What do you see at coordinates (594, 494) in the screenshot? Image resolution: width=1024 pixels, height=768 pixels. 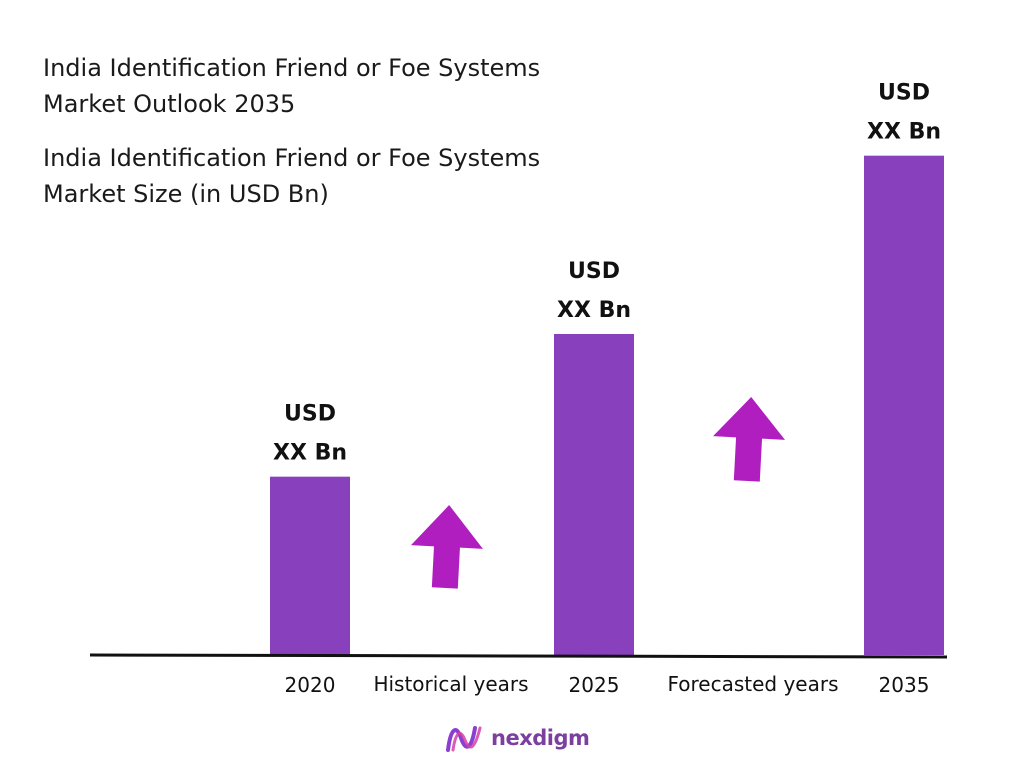 I see `bar-2025` at bounding box center [594, 494].